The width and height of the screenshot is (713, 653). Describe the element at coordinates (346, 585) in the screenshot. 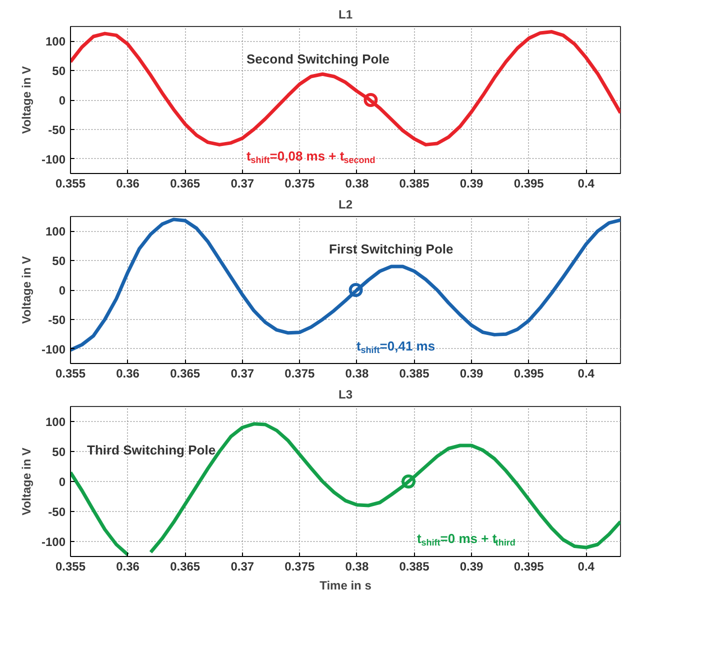

I see `x-axis-title: Time in s` at that location.